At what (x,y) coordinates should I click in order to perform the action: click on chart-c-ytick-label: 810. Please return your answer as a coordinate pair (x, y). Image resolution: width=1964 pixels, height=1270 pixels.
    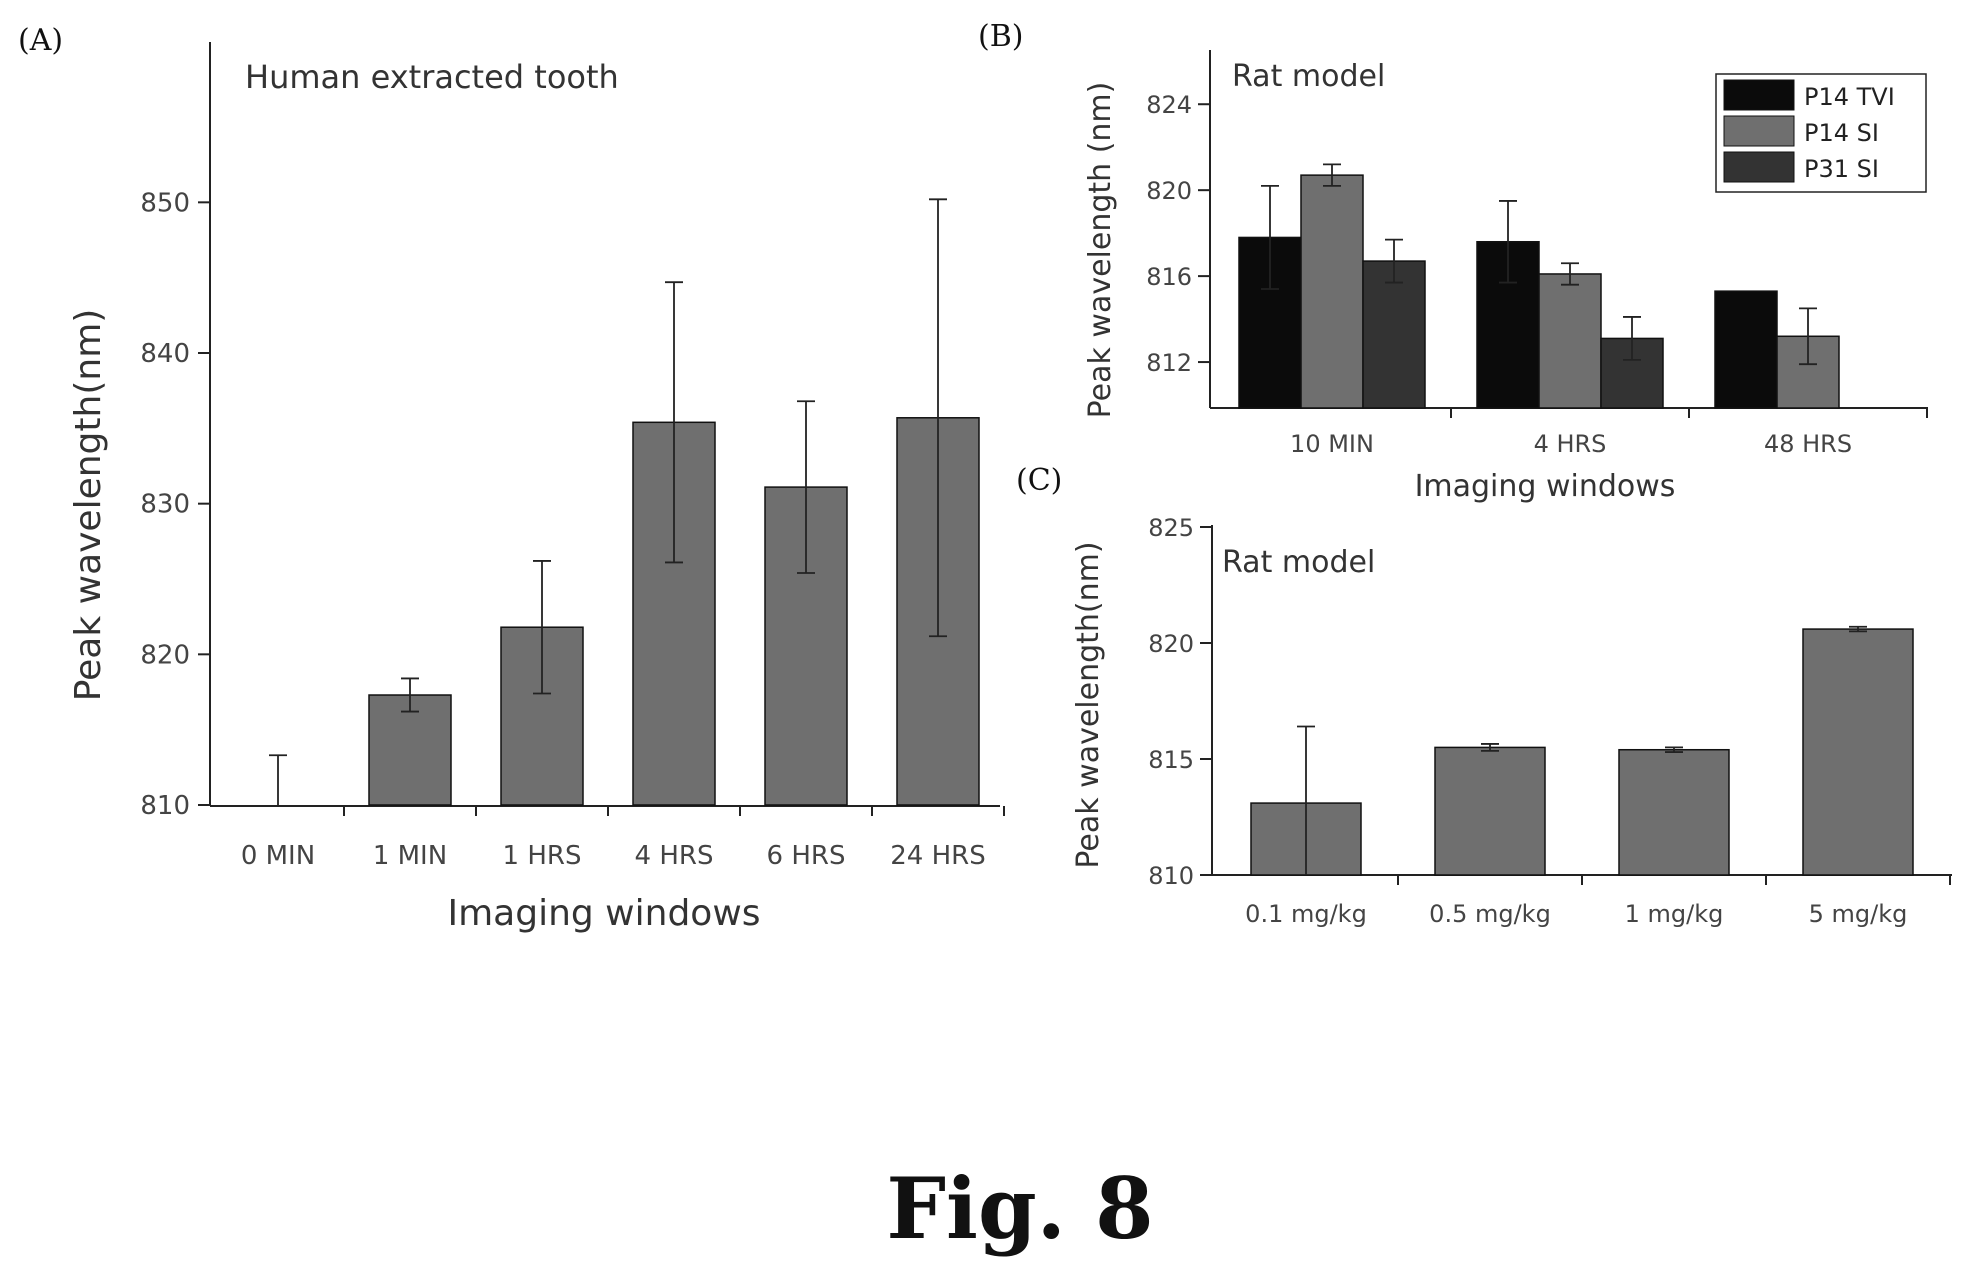
    Looking at the image, I should click on (1171, 876).